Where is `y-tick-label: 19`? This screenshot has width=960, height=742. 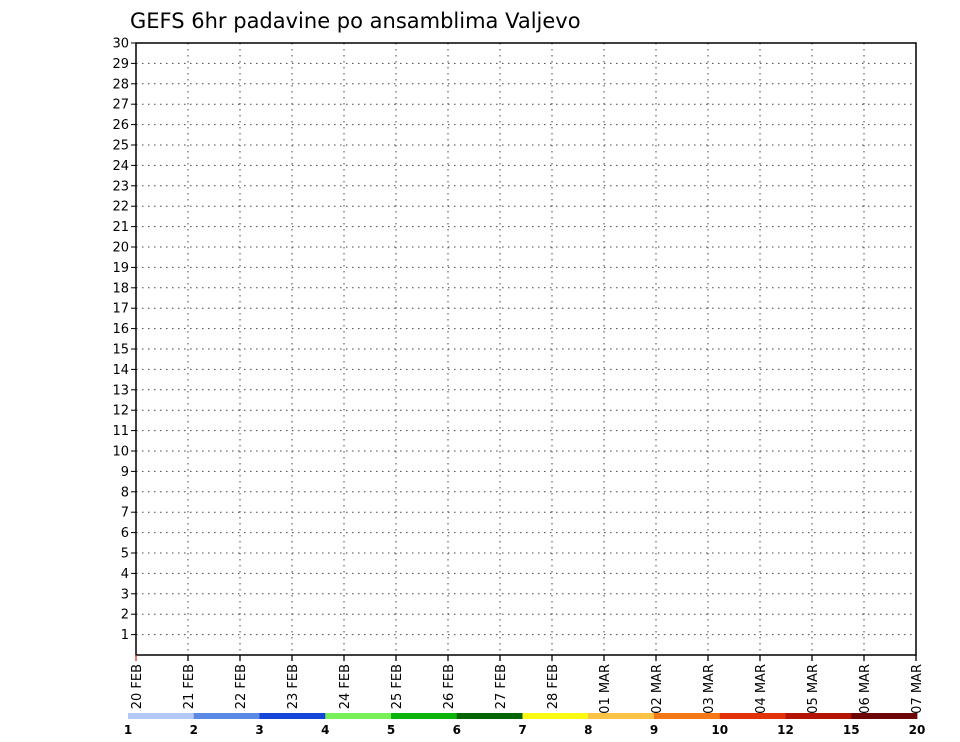
y-tick-label: 19 is located at coordinates (120, 268).